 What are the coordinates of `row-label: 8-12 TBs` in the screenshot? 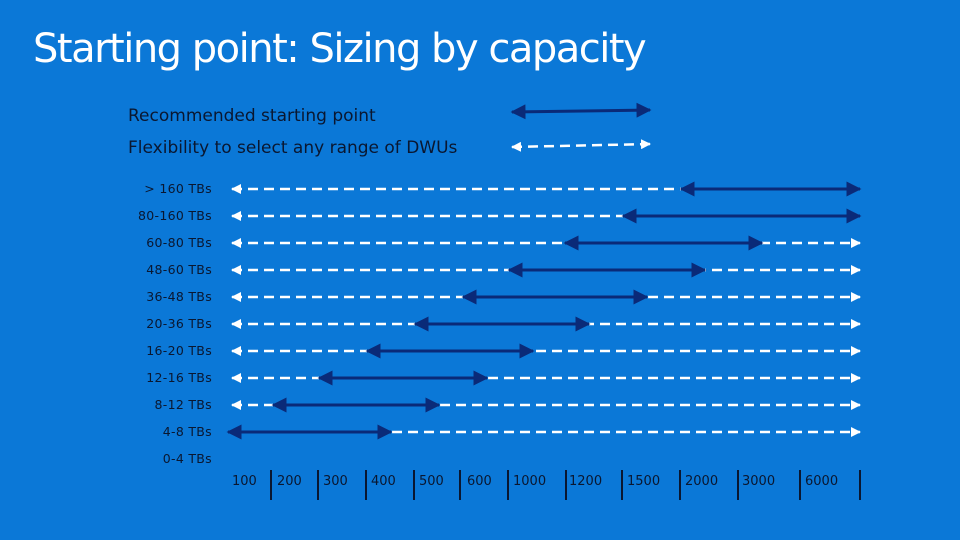 It's located at (183, 404).